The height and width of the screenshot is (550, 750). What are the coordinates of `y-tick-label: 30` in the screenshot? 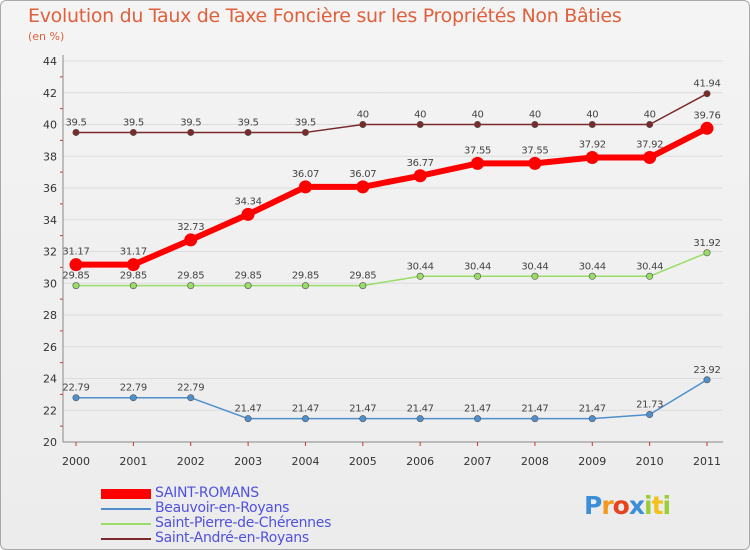 It's located at (50, 283).